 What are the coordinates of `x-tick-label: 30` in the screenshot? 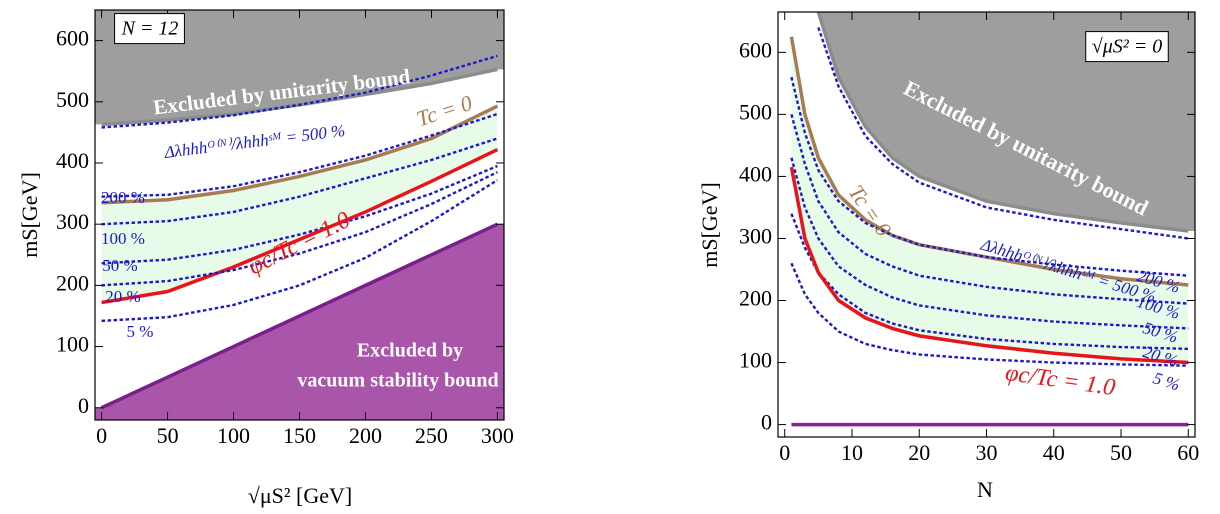 It's located at (987, 452).